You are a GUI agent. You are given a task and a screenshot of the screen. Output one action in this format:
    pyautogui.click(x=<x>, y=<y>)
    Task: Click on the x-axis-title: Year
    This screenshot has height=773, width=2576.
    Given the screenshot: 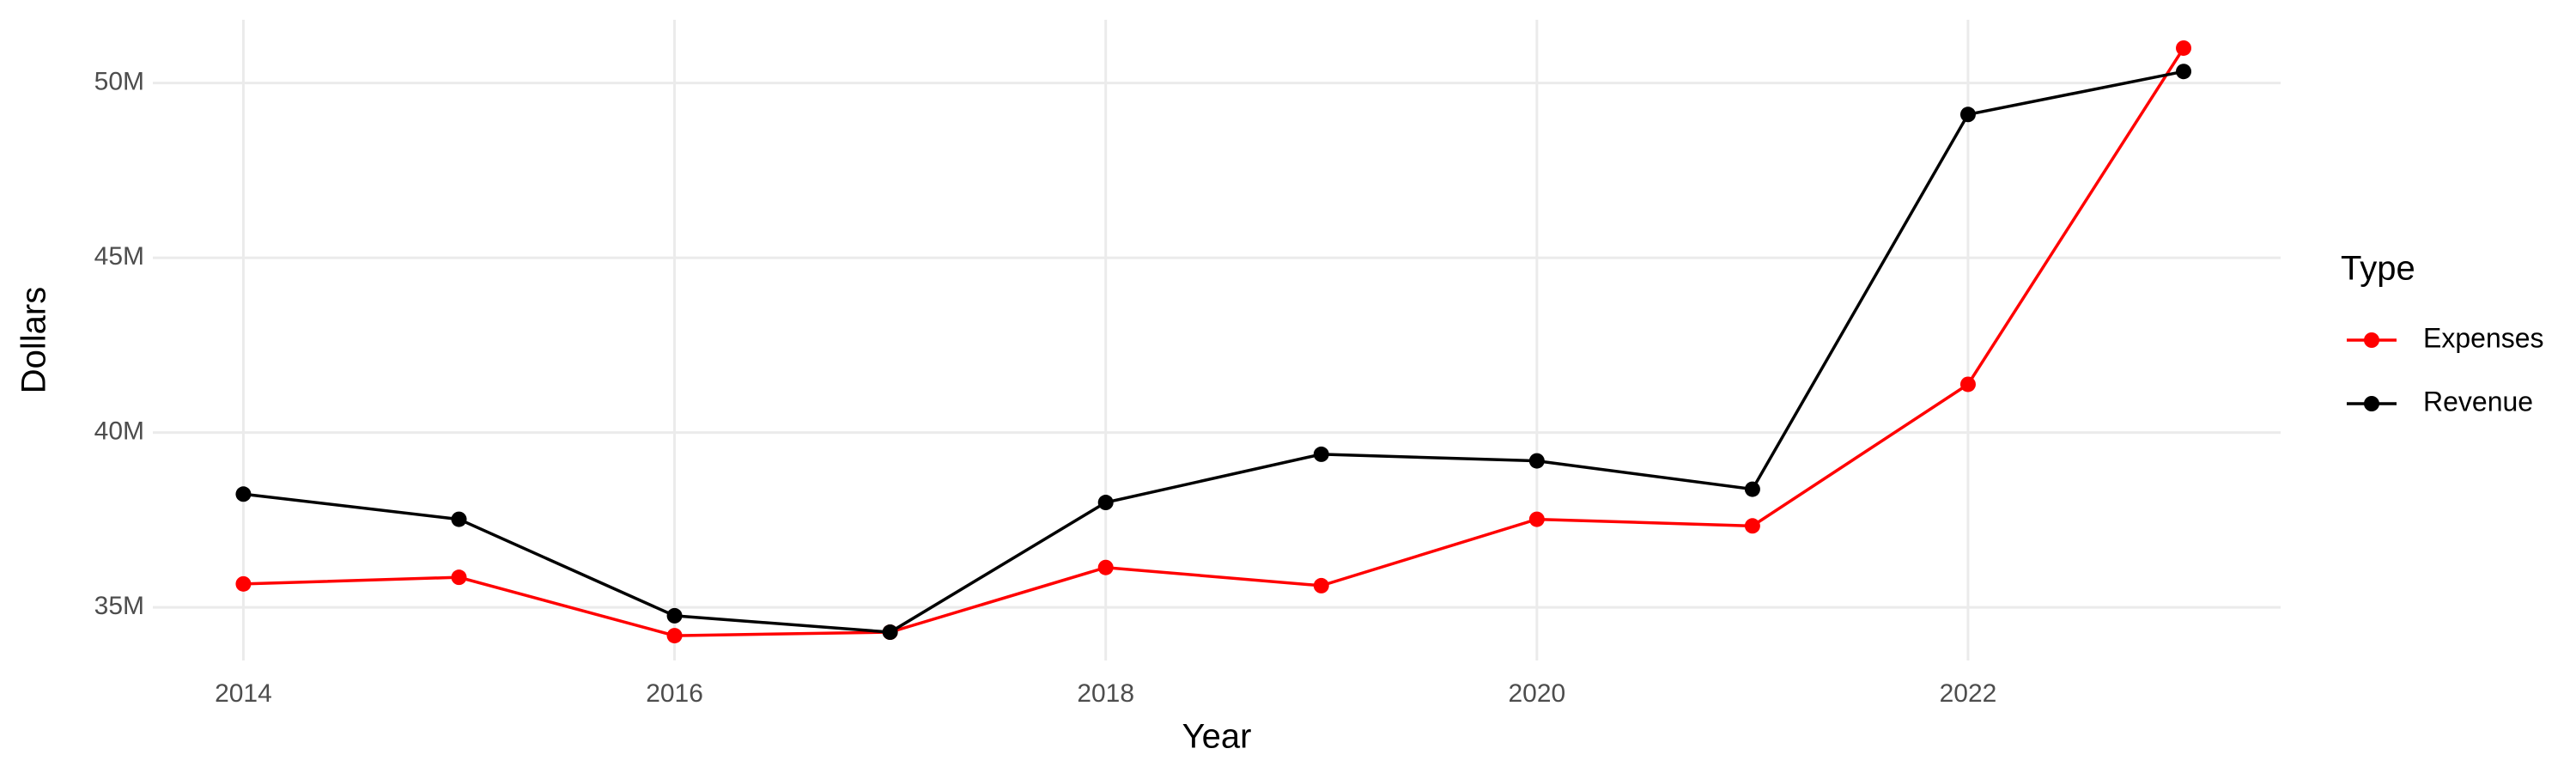 What is the action you would take?
    pyautogui.click(x=1217, y=737)
    